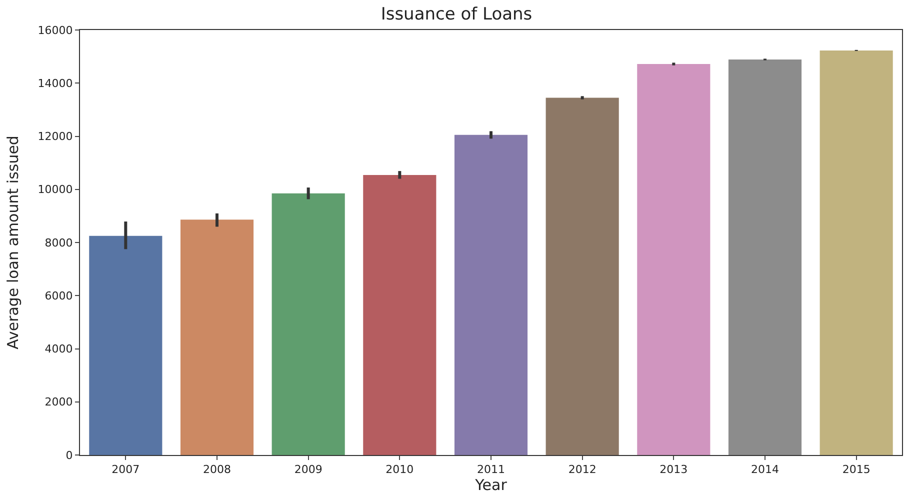 The width and height of the screenshot is (913, 499). I want to click on y-tick-label: 10000, so click(55, 189).